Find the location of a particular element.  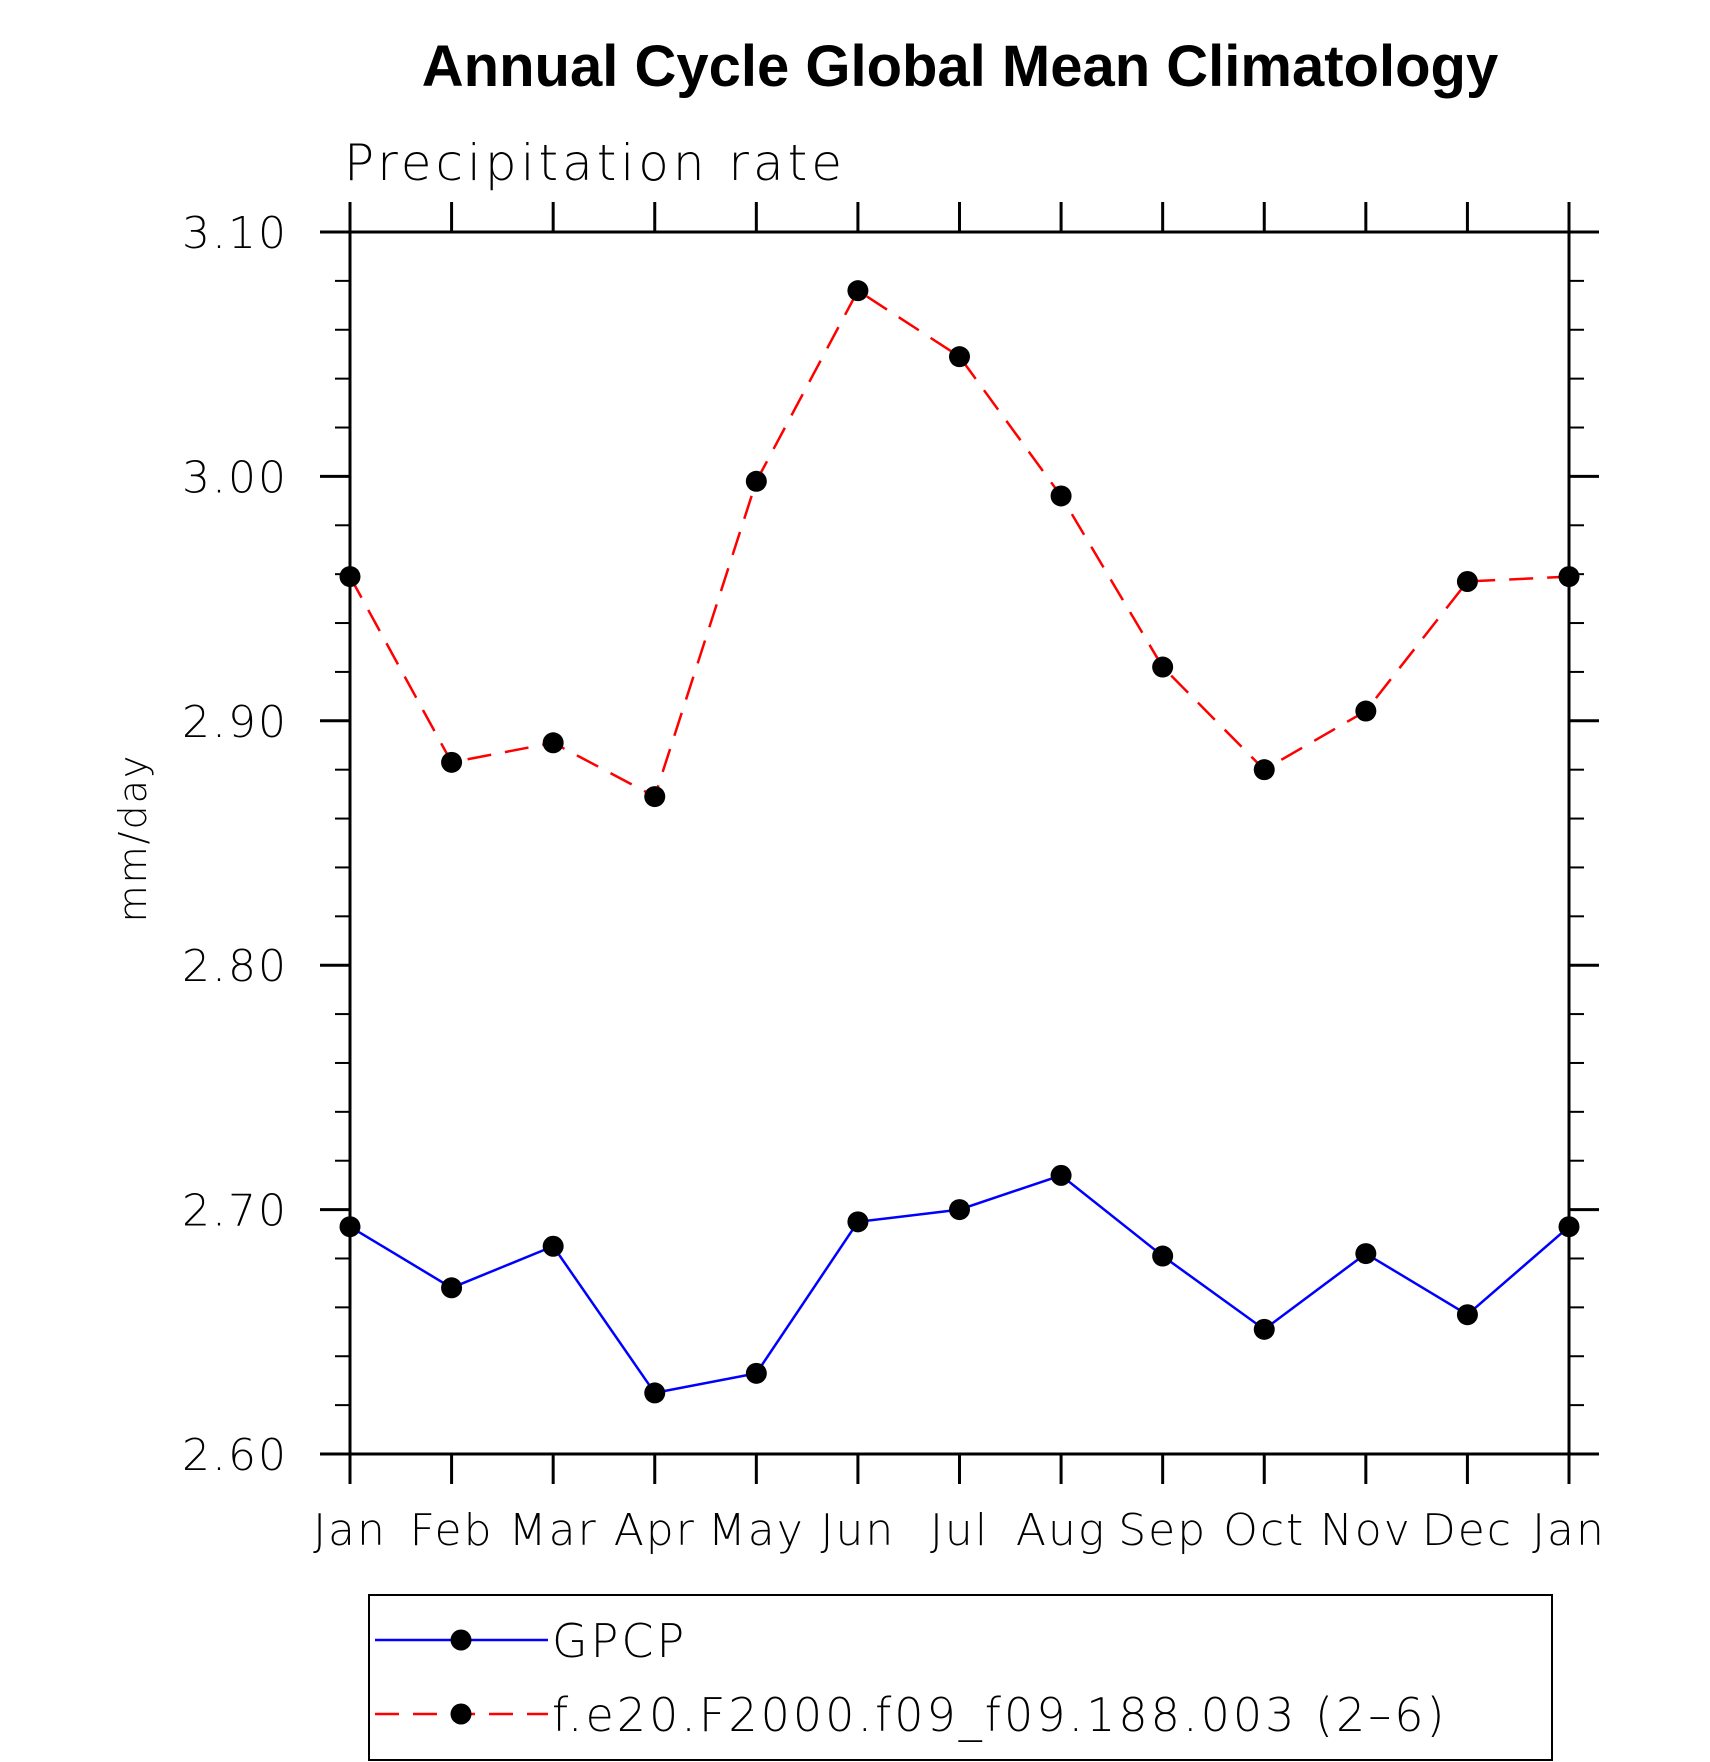

chart-title: Annual Cycle Global Mean Climatology is located at coordinates (960, 66).